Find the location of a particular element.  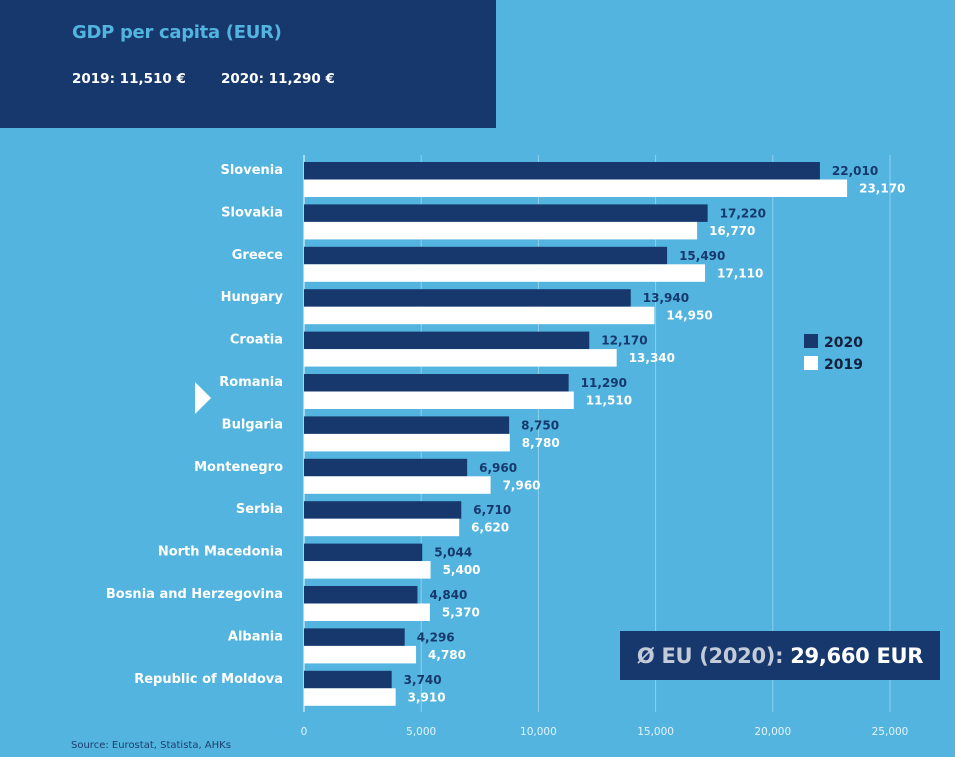

category-label: Slovakia is located at coordinates (252, 212).